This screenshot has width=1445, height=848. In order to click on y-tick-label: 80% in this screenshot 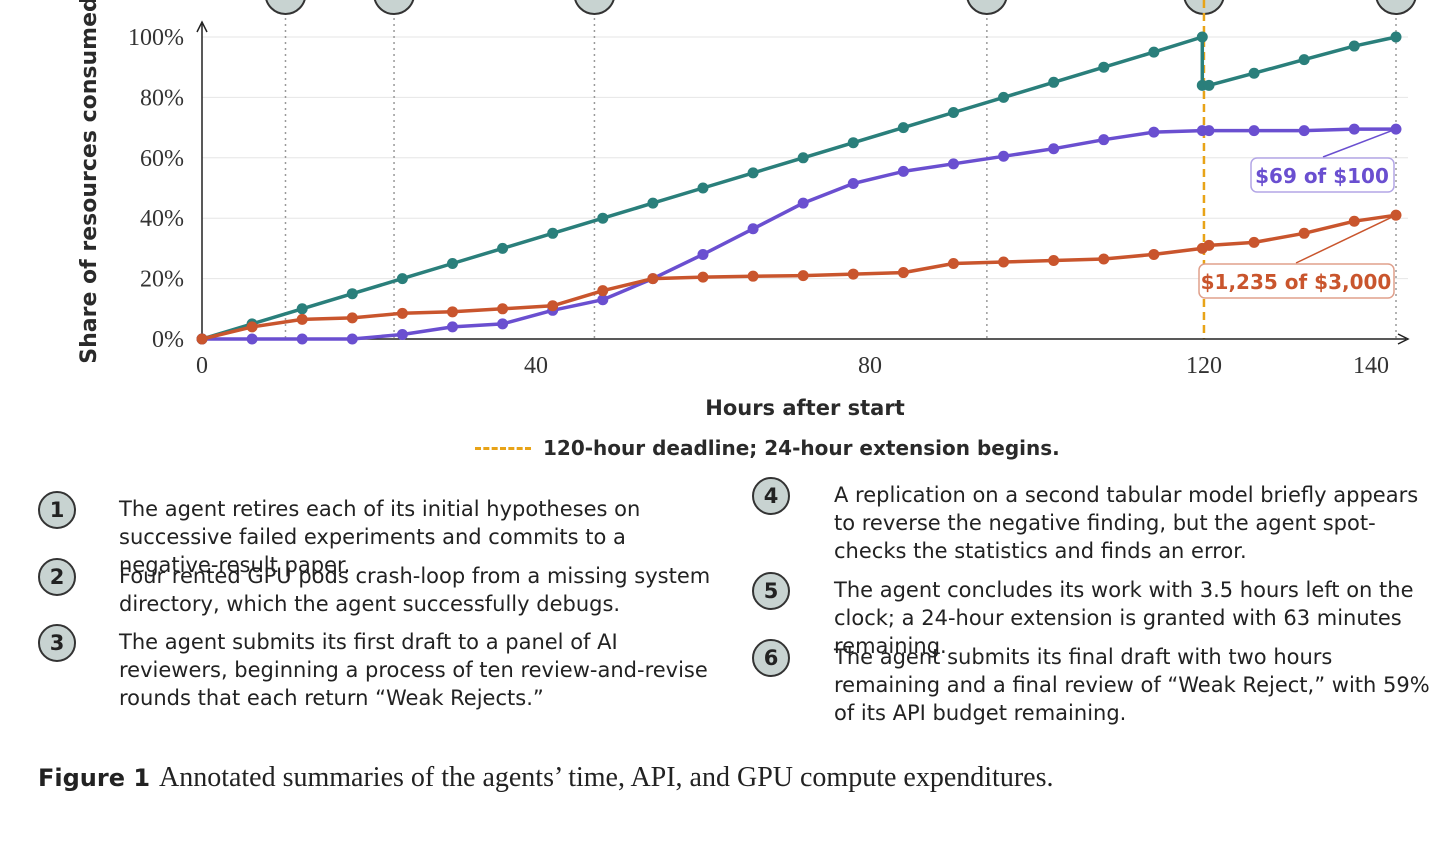, I will do `click(162, 98)`.